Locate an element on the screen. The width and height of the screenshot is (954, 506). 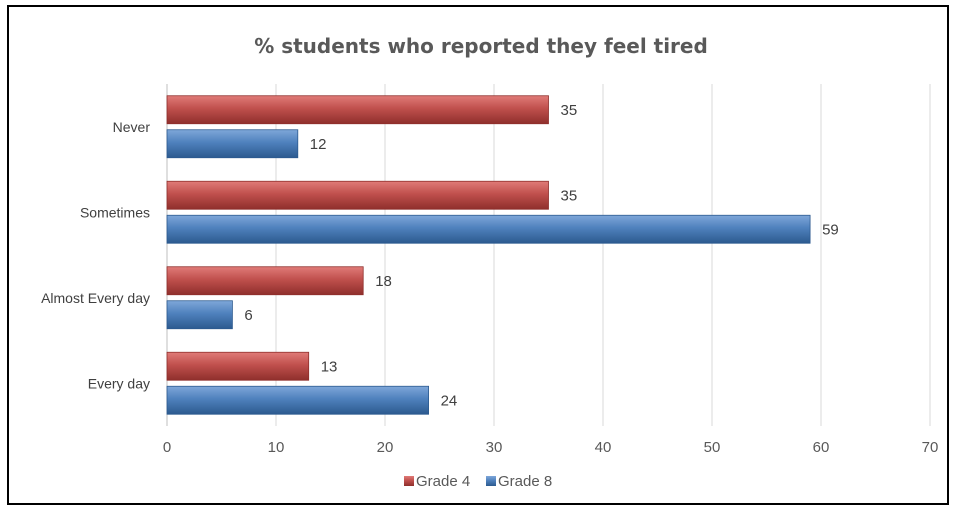
x-tick-label-60: 60 is located at coordinates (821, 447).